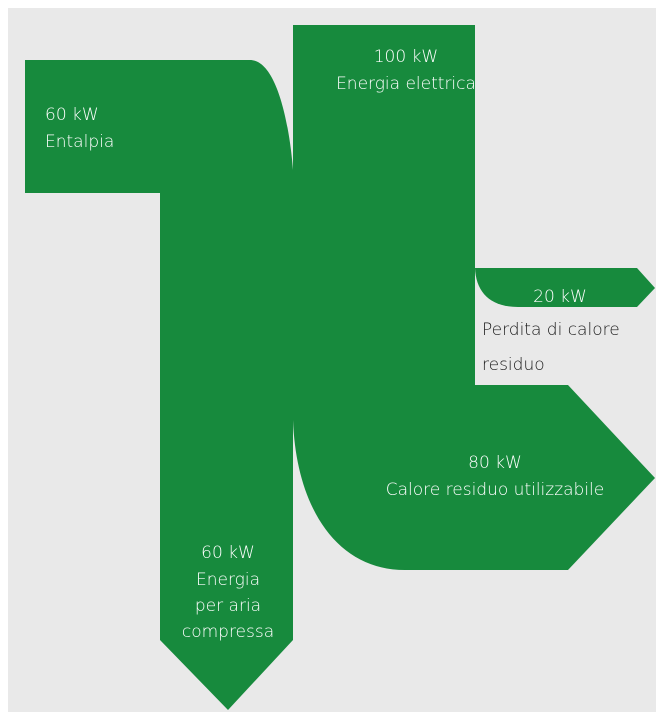 Image resolution: width=664 pixels, height=722 pixels. Describe the element at coordinates (560, 297) in the screenshot. I see `amount: 20 kW` at that location.